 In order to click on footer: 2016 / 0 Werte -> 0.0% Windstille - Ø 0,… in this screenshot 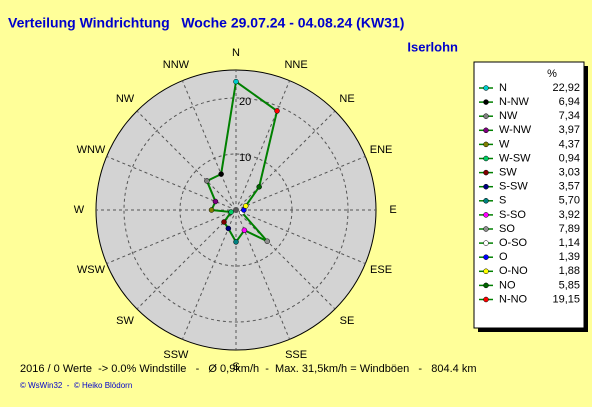, I will do `click(248, 369)`.